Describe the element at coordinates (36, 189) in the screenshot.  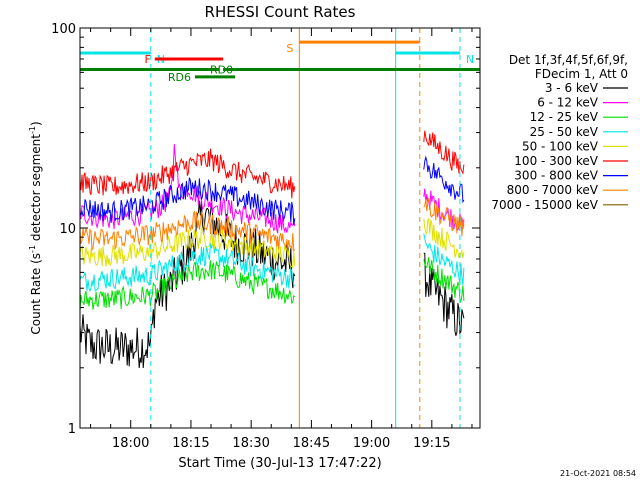
I see `y-axis-label-tail: detector segment` at that location.